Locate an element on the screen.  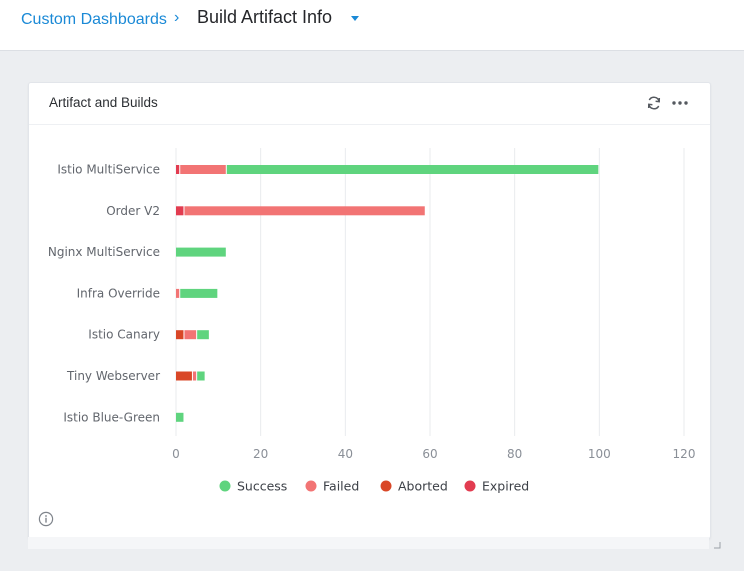
resize-handle-icon is located at coordinates (717, 545).